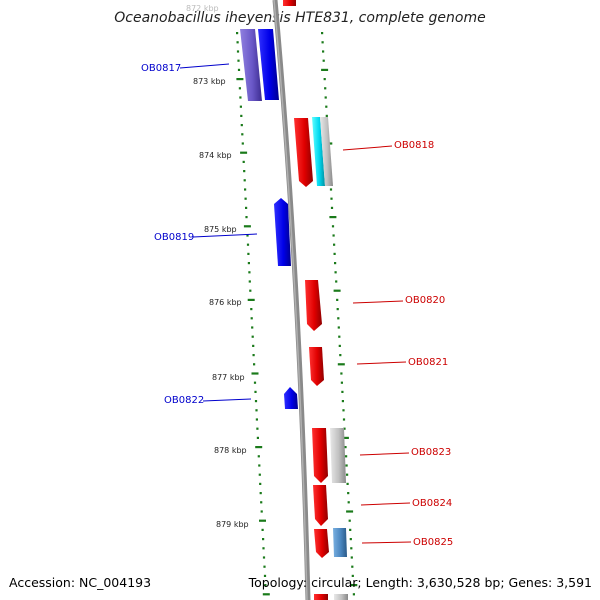 Image resolution: width=600 pixels, height=600 pixels. Describe the element at coordinates (316, 366) in the screenshot. I see `gene-feature-OB0821` at that location.